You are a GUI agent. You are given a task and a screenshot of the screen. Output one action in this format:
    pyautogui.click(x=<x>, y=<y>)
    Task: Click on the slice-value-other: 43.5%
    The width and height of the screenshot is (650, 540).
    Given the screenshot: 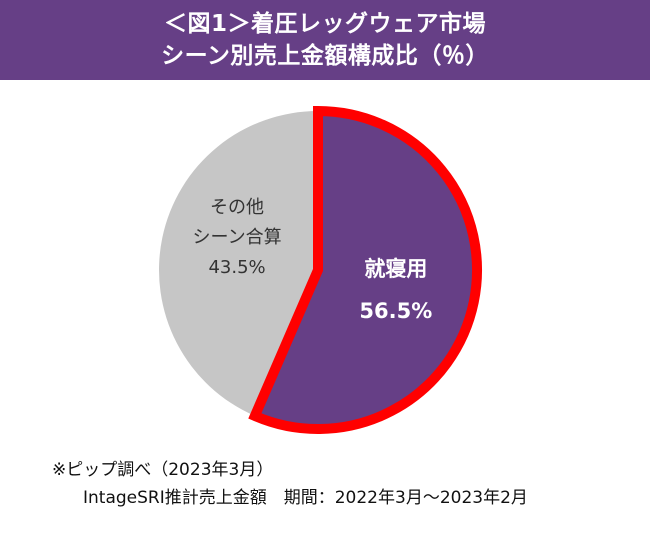 What is the action you would take?
    pyautogui.click(x=236, y=267)
    